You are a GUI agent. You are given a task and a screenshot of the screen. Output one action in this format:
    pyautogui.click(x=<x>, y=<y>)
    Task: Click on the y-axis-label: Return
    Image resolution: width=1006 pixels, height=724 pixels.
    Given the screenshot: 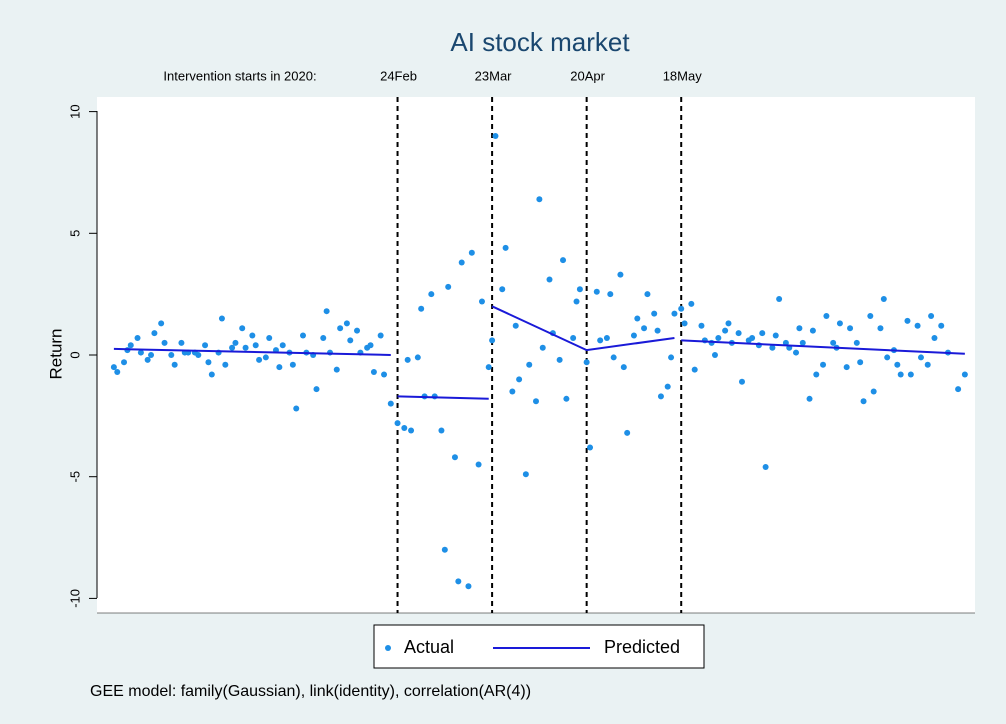 What is the action you would take?
    pyautogui.click(x=55, y=353)
    